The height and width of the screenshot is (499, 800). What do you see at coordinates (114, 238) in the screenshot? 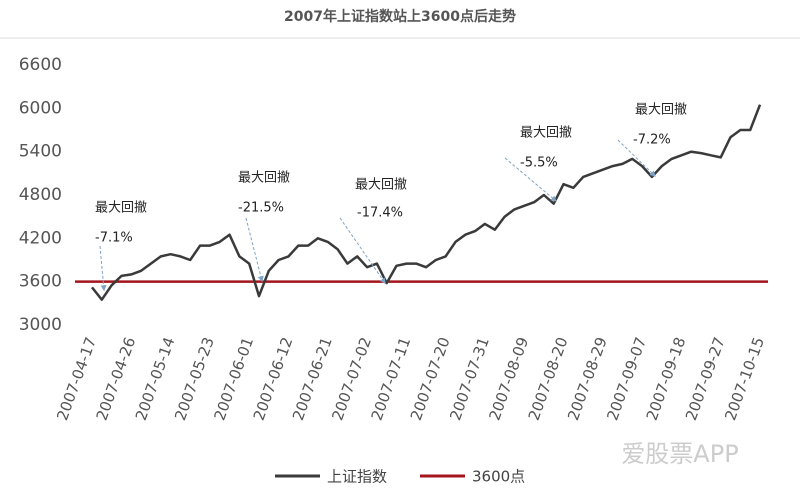
I see `annotation-text: -7.1%` at bounding box center [114, 238].